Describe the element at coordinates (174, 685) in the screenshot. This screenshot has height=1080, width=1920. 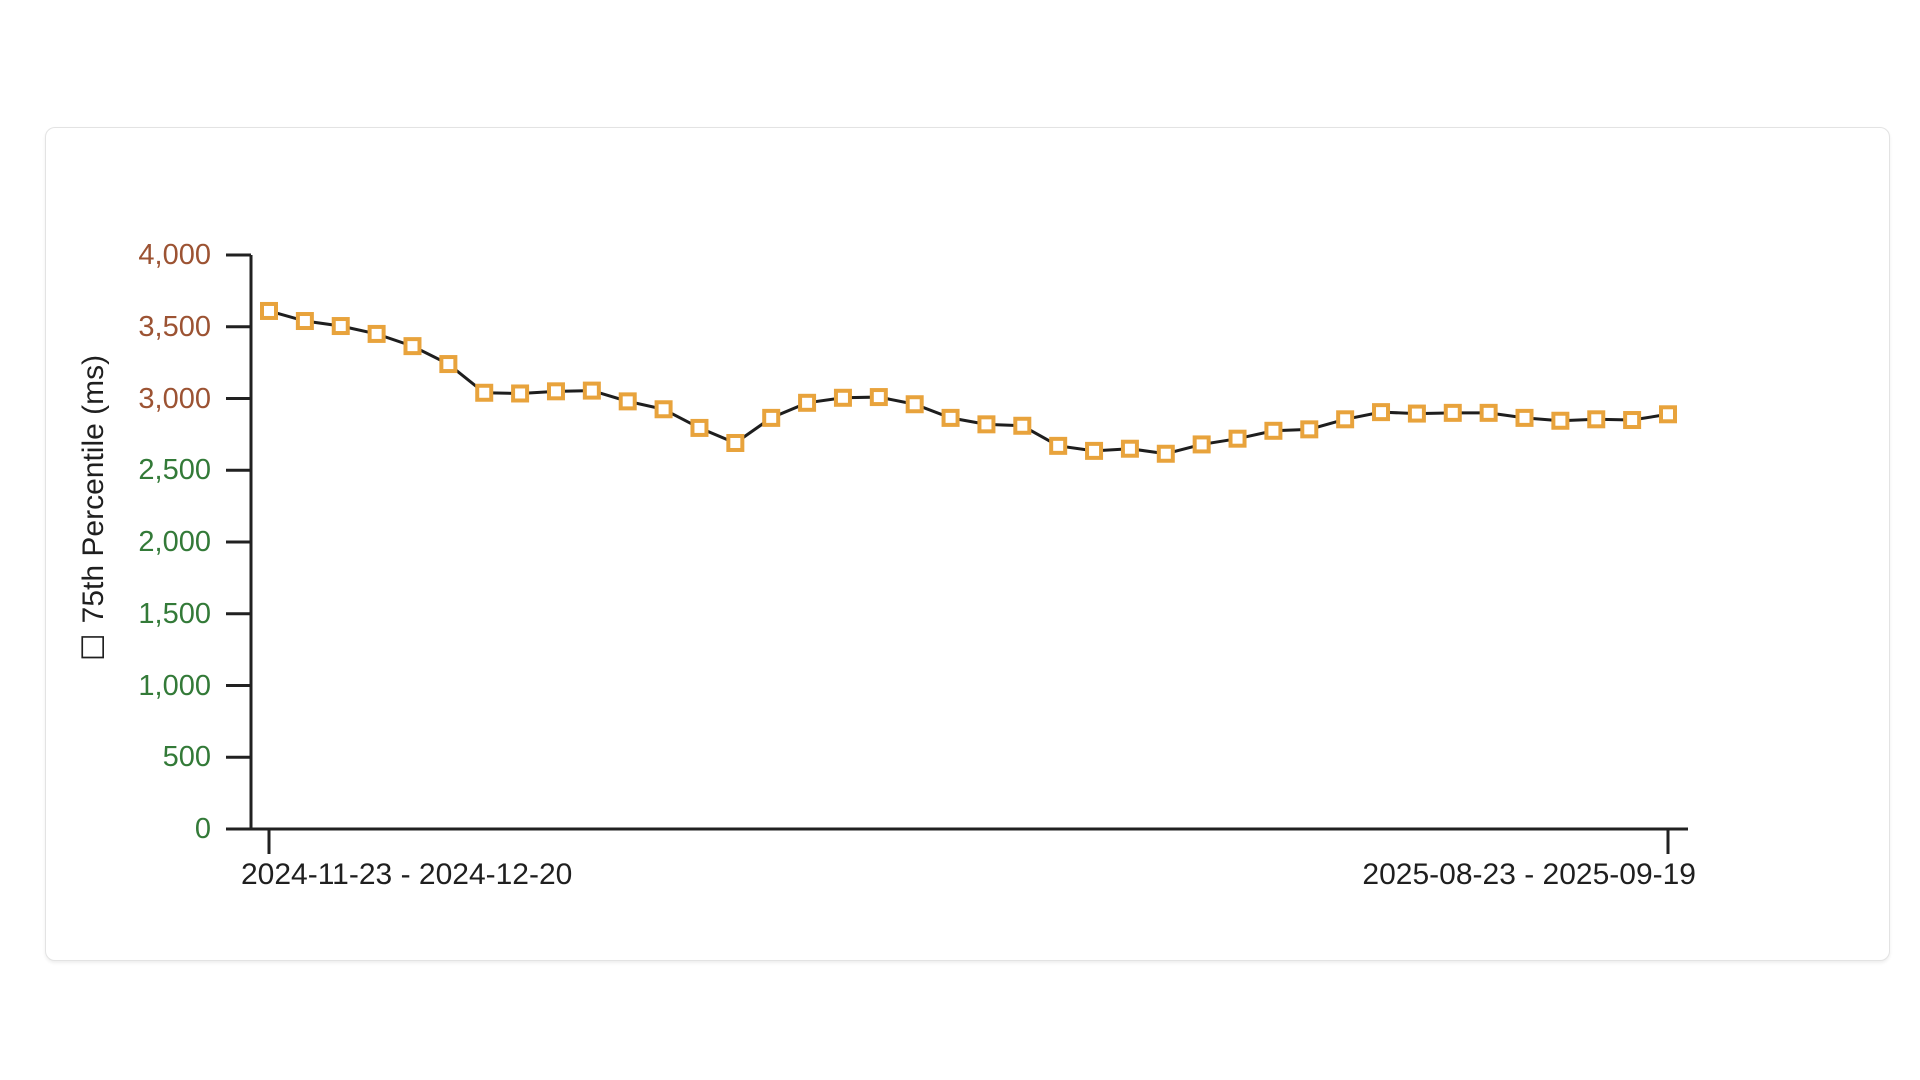
I see `y-tick-label: 1,000` at that location.